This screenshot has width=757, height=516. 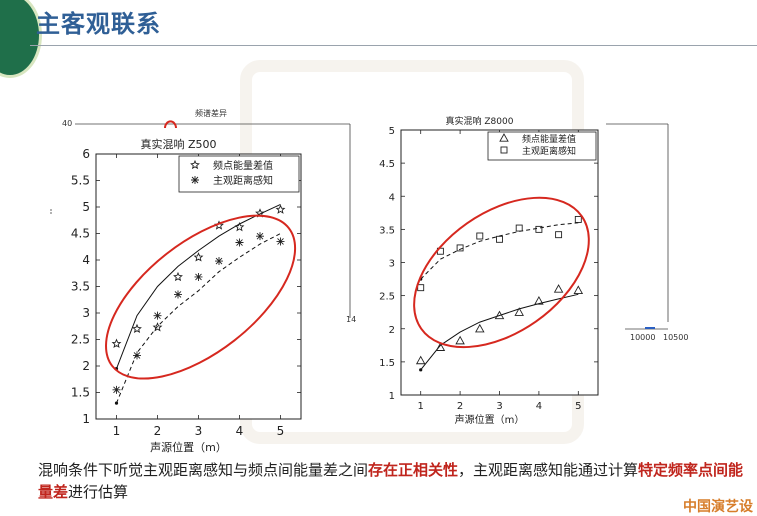 What do you see at coordinates (211, 113) in the screenshot?
I see `fragment-top-label: 频谱差异` at bounding box center [211, 113].